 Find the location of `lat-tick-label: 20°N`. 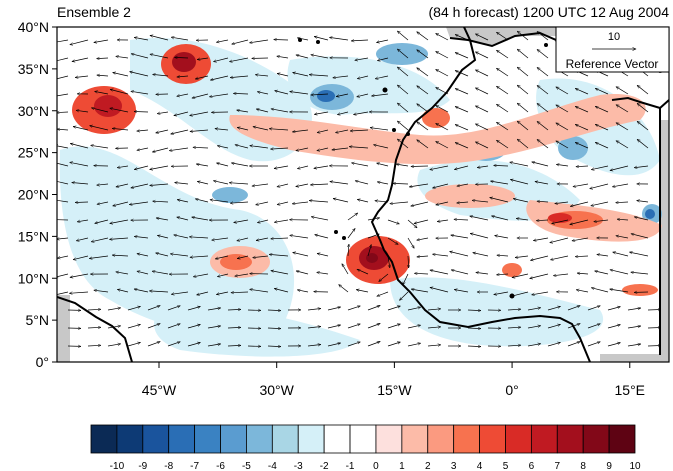

lat-tick-label: 20°N is located at coordinates (33, 195).